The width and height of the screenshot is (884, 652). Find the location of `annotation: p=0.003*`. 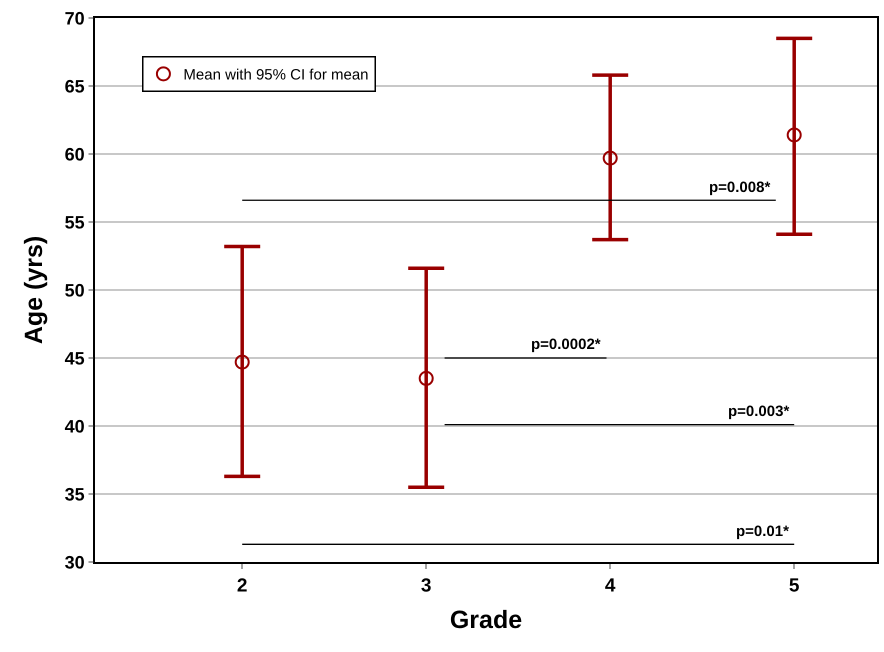

annotation: p=0.003* is located at coordinates (759, 411).